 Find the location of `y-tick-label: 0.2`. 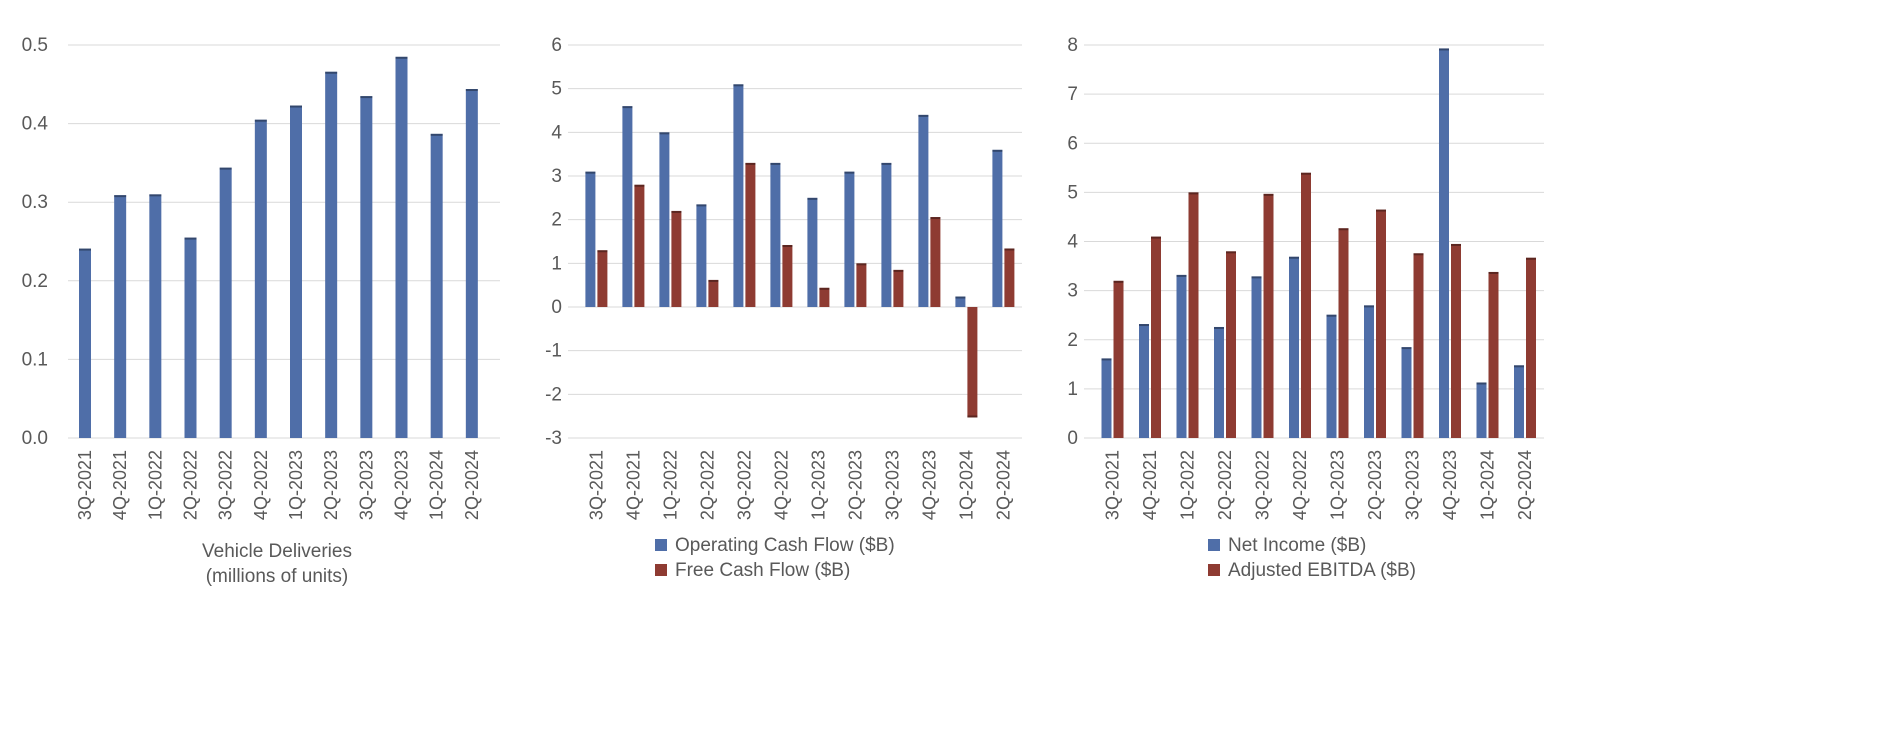

y-tick-label: 0.2 is located at coordinates (35, 281).